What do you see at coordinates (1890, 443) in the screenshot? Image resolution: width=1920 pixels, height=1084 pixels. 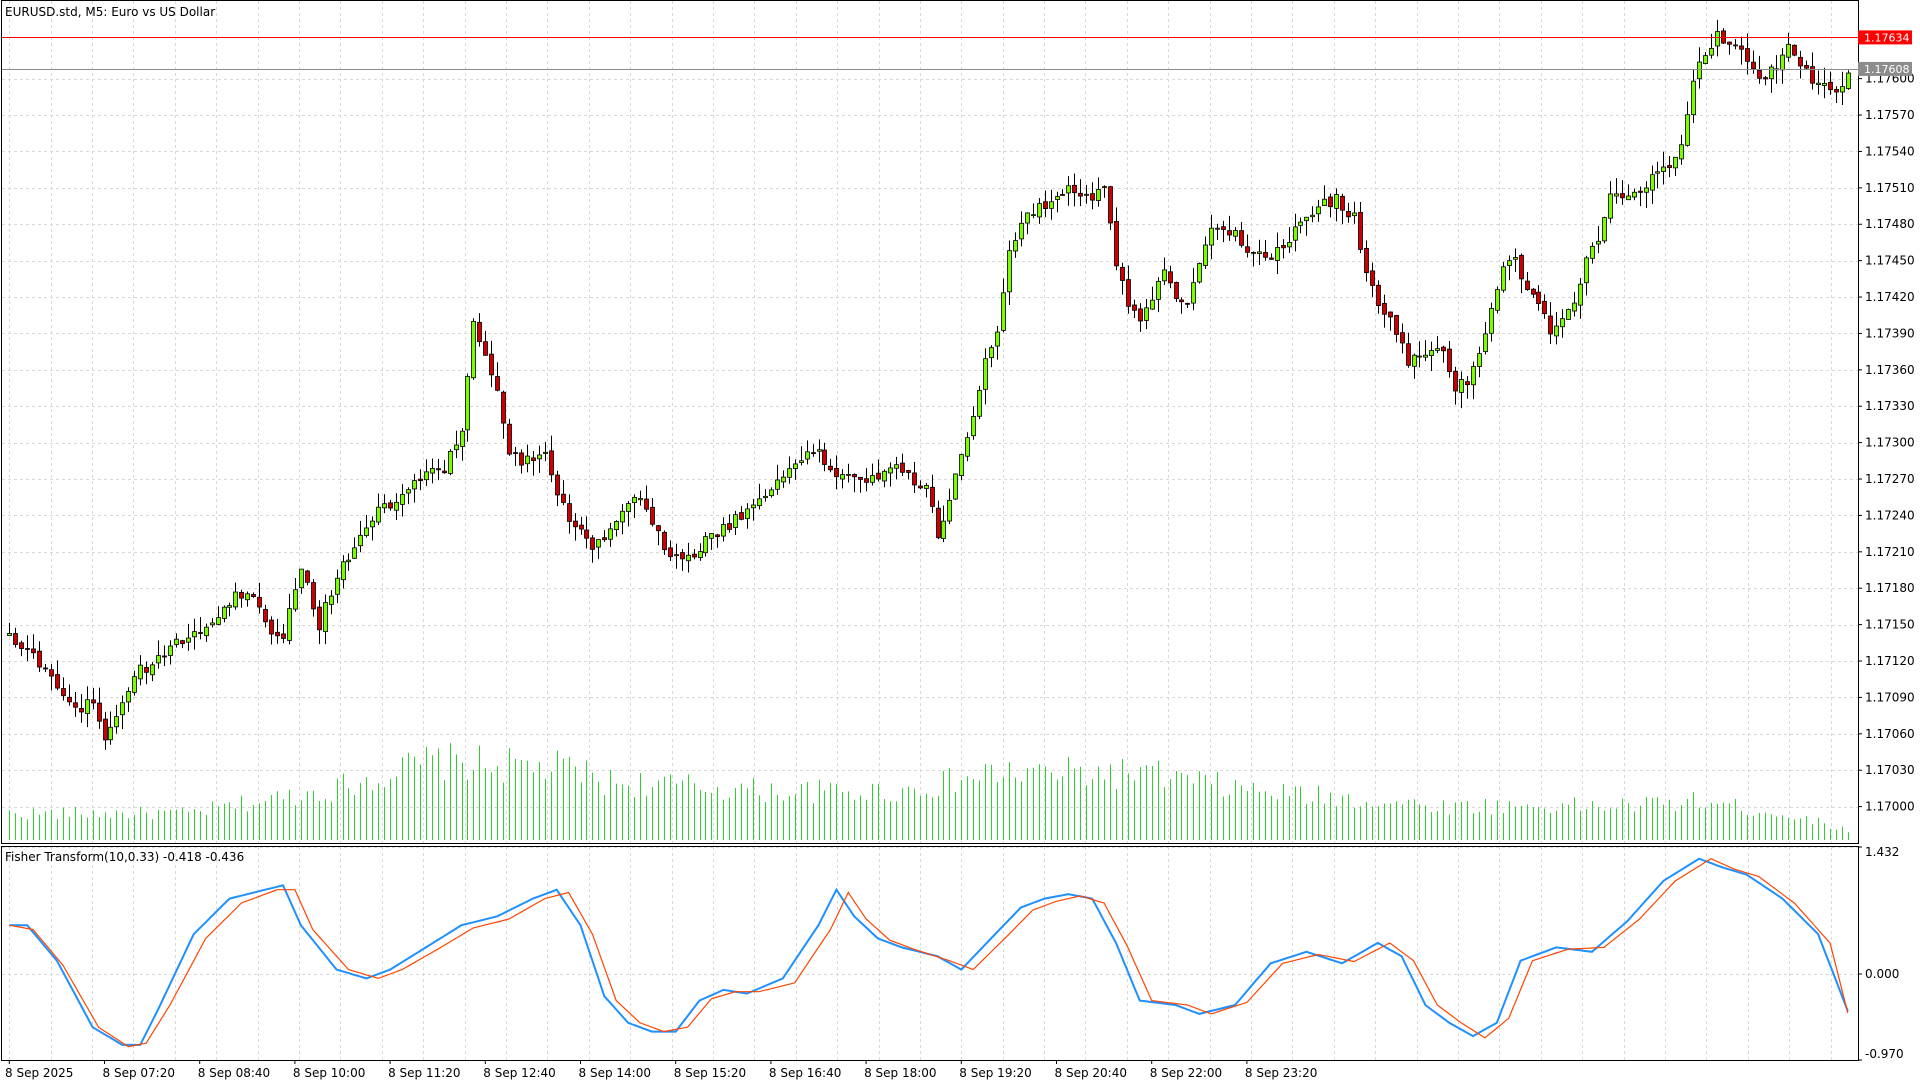 I see `y-tick-label: 1.17300` at bounding box center [1890, 443].